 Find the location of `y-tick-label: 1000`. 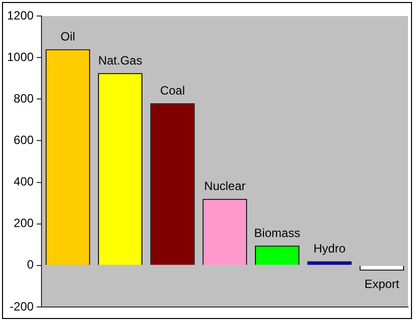

y-tick-label: 1000 is located at coordinates (20, 57).